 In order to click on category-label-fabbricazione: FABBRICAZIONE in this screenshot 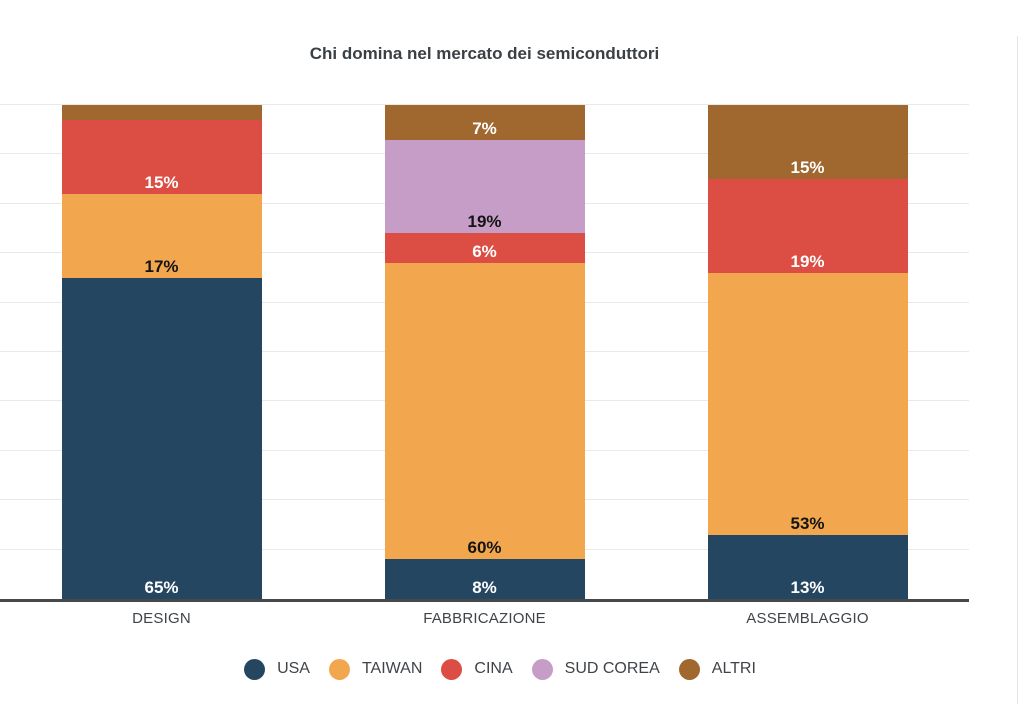, I will do `click(484, 618)`.